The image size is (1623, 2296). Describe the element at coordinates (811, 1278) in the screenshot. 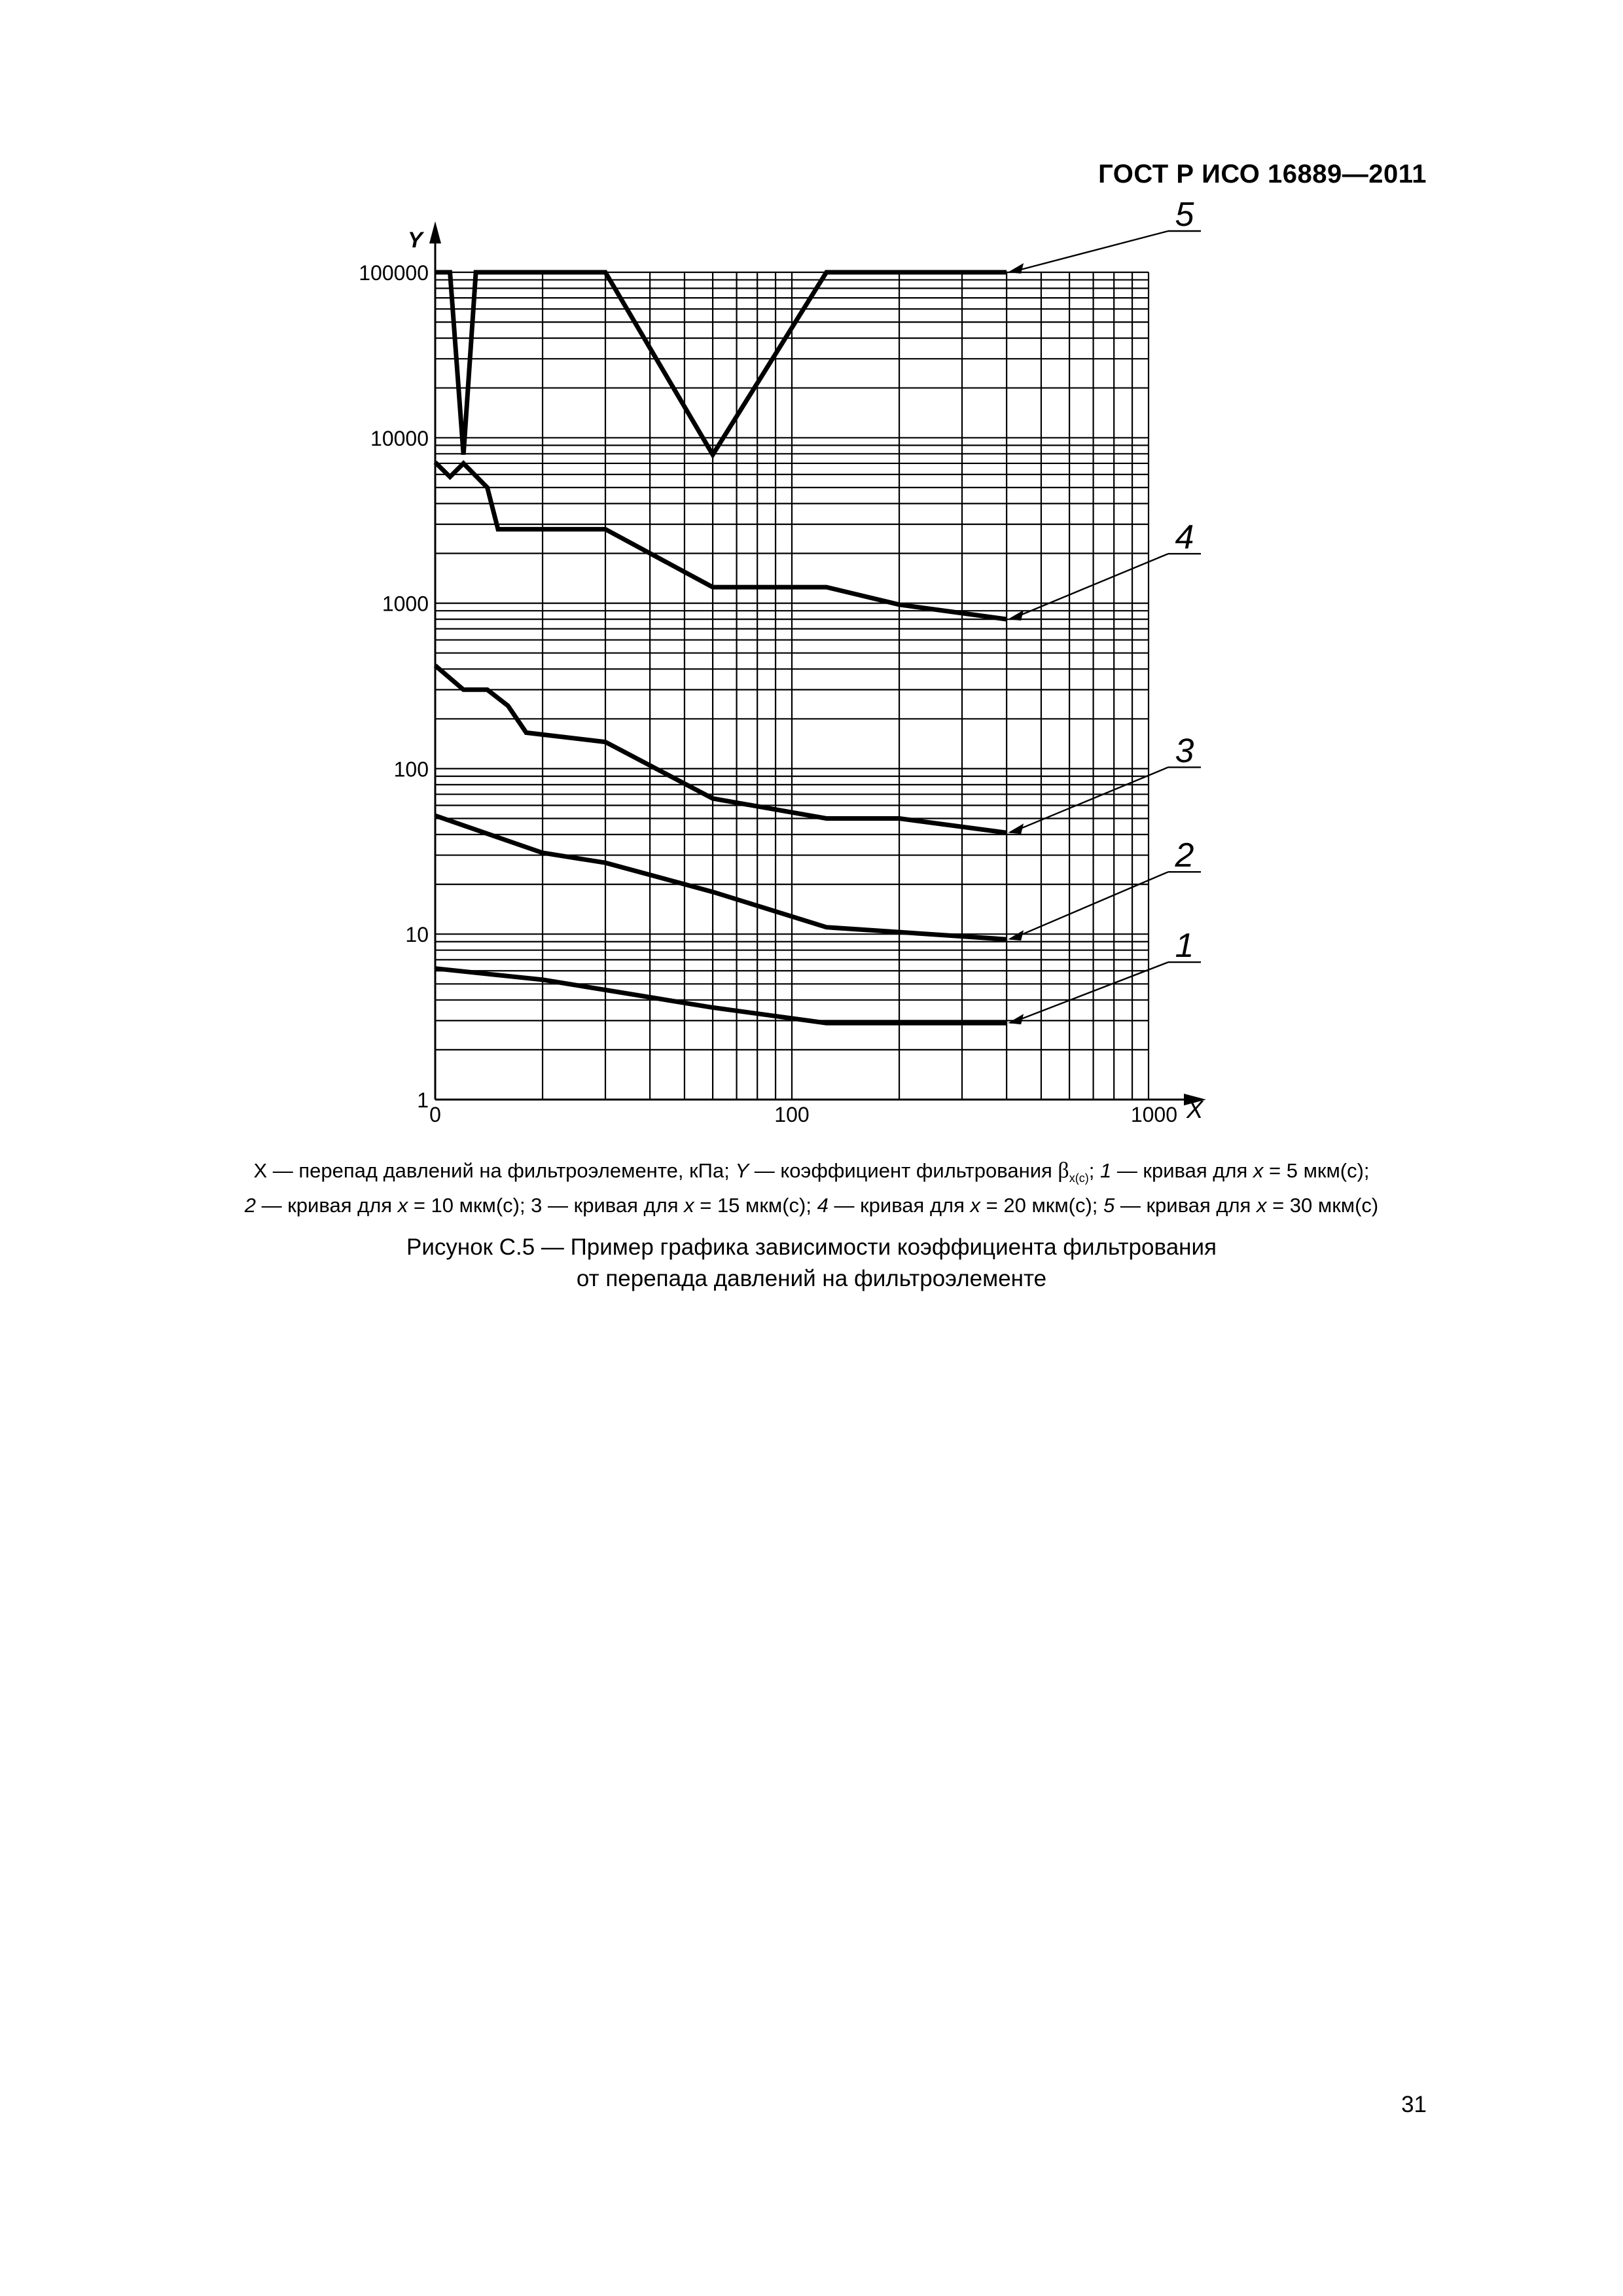

I see `caption-line-2: от перепада давлений на фильтроэлементе` at that location.